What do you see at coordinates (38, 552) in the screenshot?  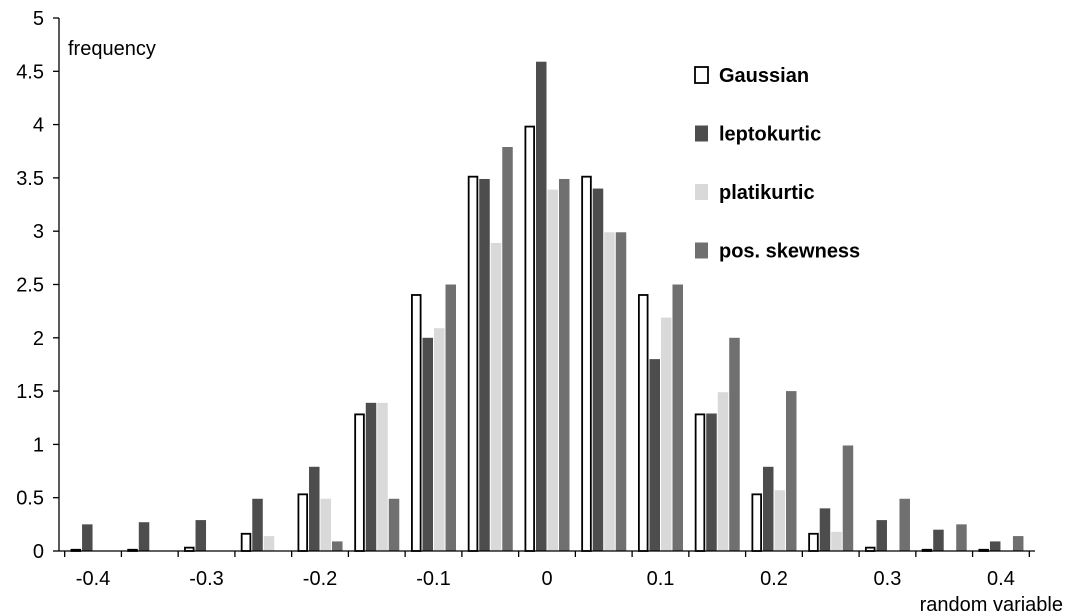 I see `y-tick-label-0: 0` at bounding box center [38, 552].